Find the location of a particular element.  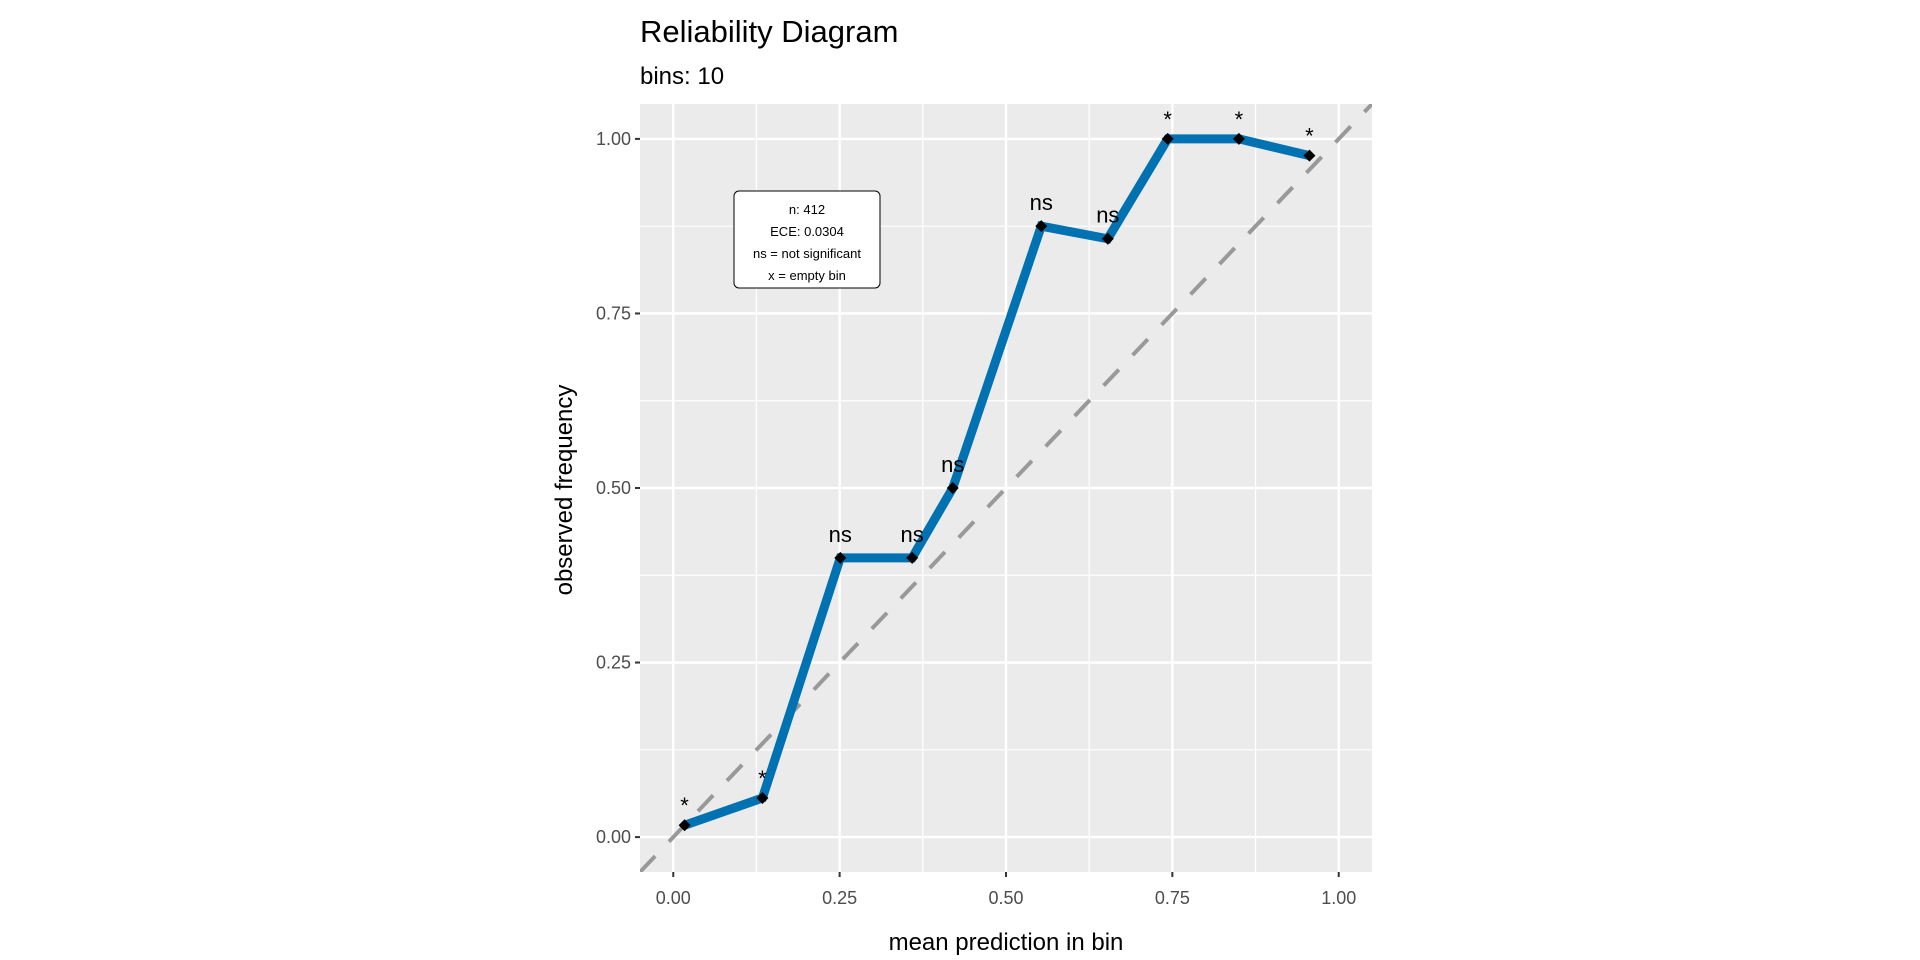

chart-title: Reliability Diagram is located at coordinates (769, 31).